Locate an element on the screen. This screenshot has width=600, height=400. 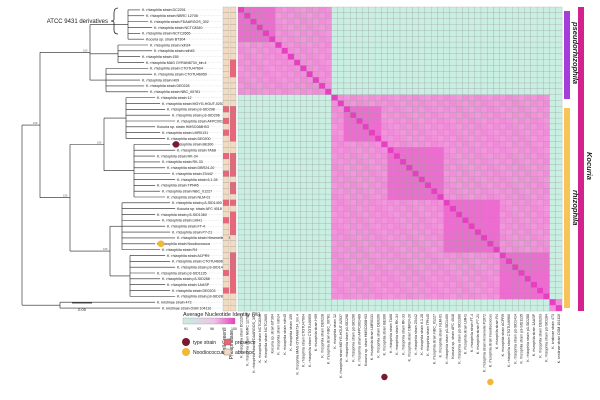
strain-label: K. rhizophila strain NBRC 12708 is located at coordinates (172, 16).